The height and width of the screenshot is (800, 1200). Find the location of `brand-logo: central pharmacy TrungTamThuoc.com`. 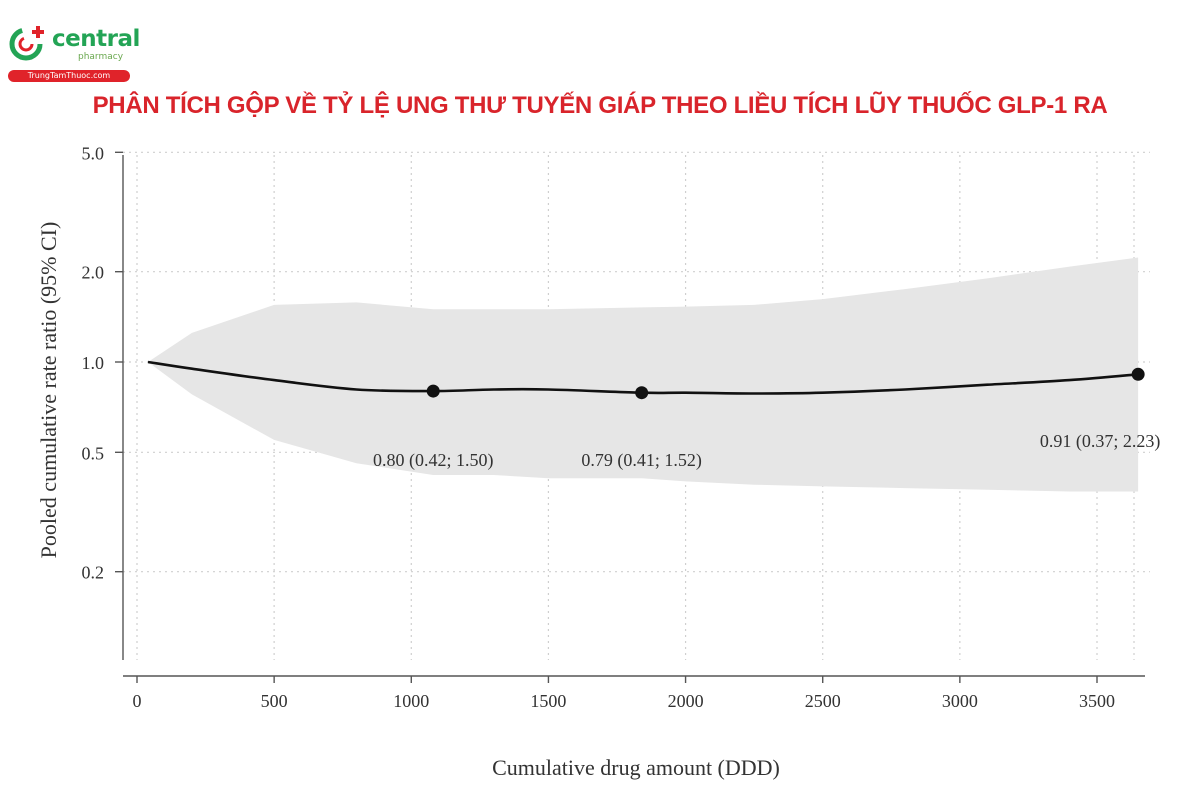

brand-logo: central pharmacy TrungTamThuoc.com is located at coordinates (73, 52).